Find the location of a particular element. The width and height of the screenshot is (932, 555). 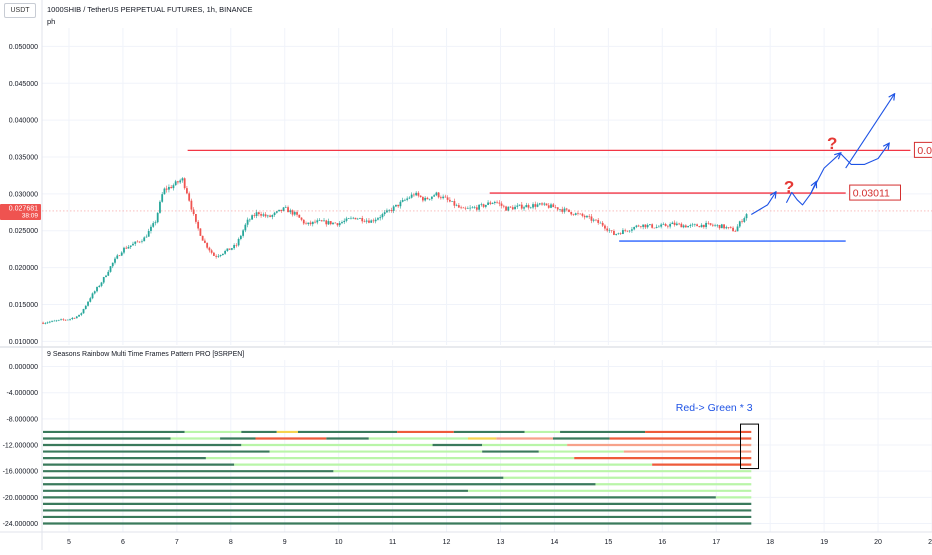

currency-badge: USDT is located at coordinates (20, 10).